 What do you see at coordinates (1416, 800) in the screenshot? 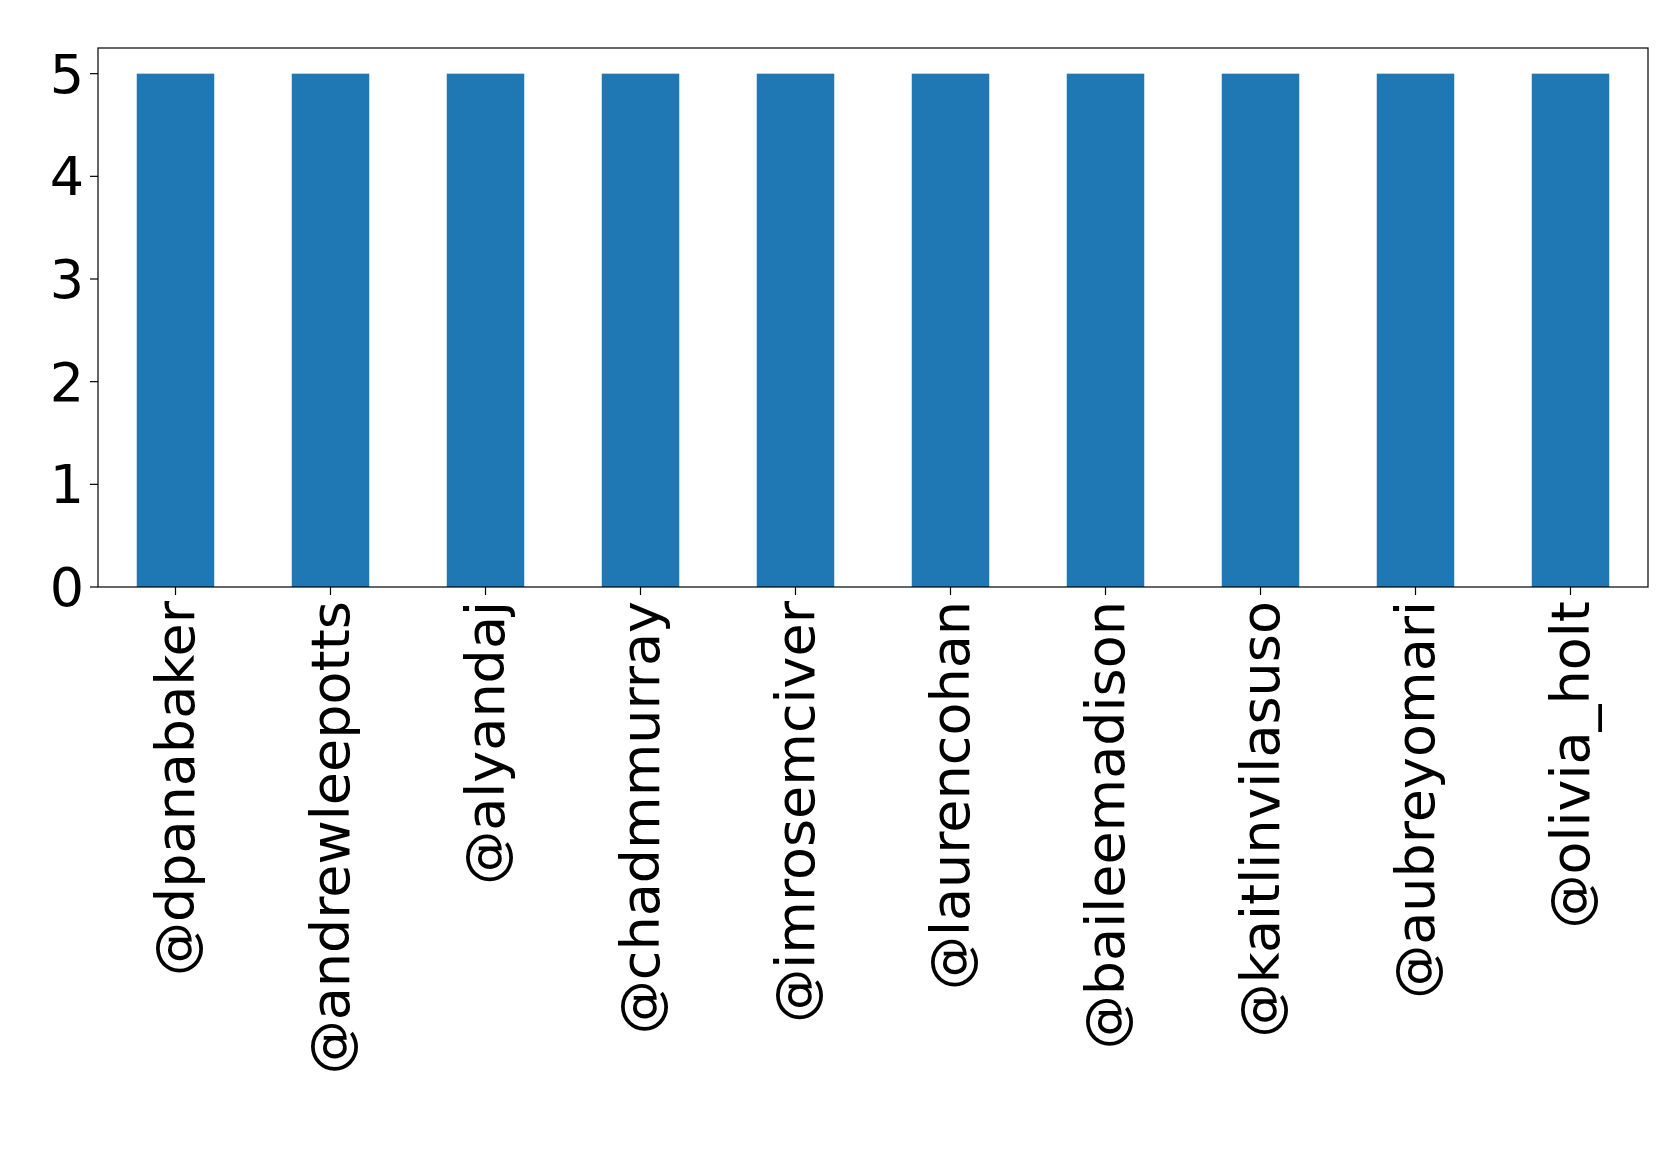
I see `x-tick-label: @aubreyomari` at bounding box center [1416, 800].